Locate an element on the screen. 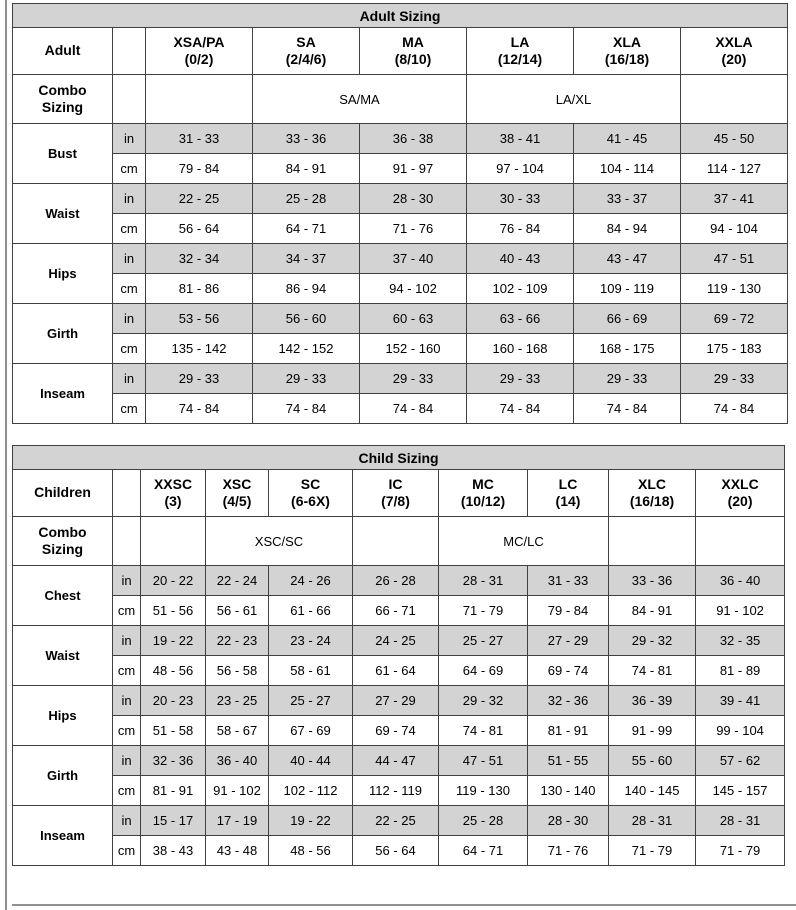 The width and height of the screenshot is (796, 910). combo-sizing-label: Combo Sizing is located at coordinates (62, 99).